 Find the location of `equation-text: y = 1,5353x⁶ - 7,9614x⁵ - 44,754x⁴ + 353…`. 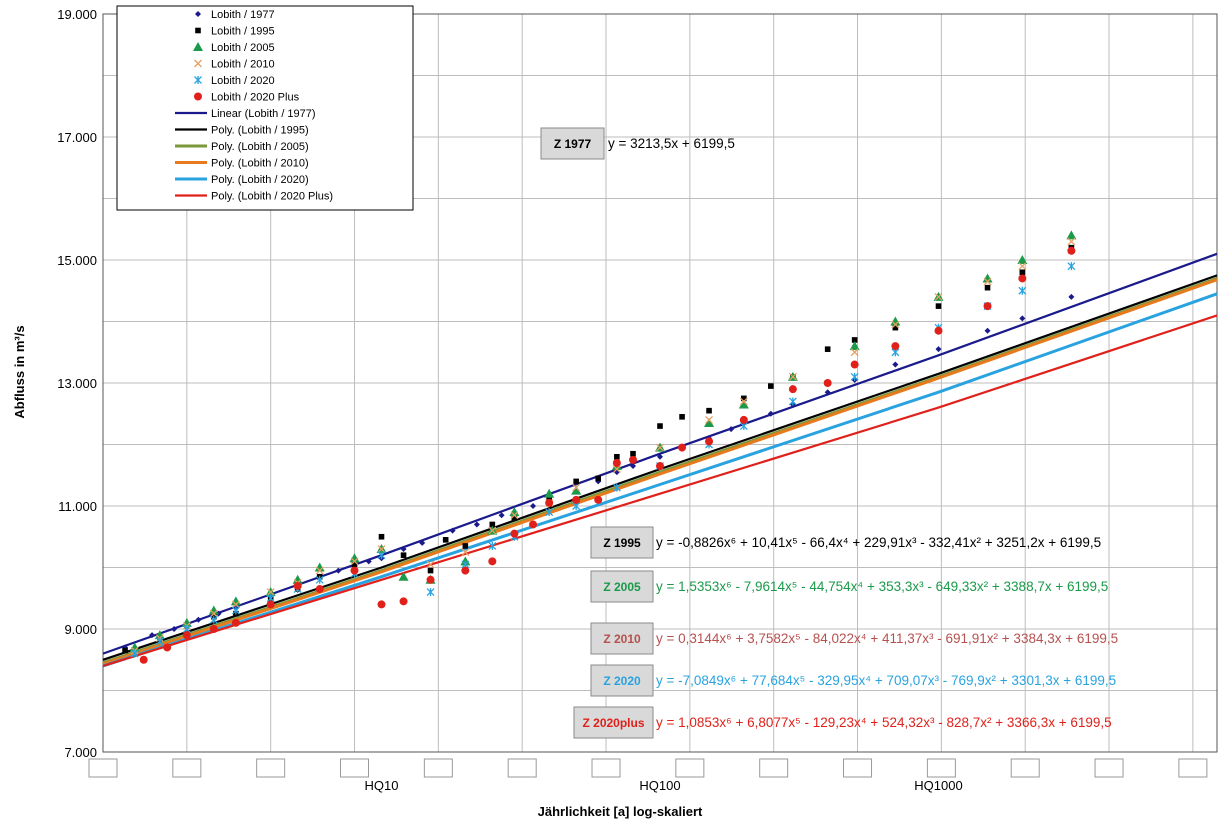

equation-text: y = 1,5353x⁶ - 7,9614x⁵ - 44,754x⁴ + 353… is located at coordinates (882, 586).